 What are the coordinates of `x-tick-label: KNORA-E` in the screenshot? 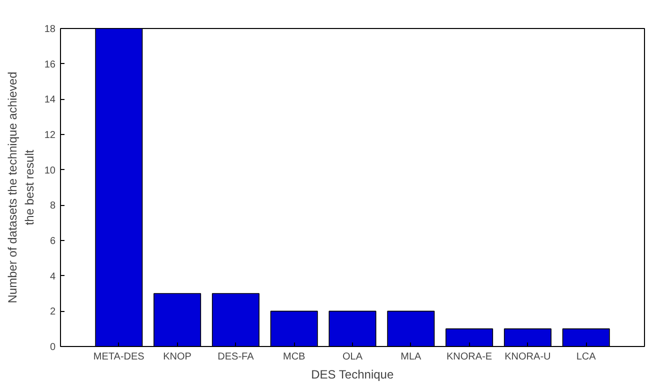 It's located at (469, 357).